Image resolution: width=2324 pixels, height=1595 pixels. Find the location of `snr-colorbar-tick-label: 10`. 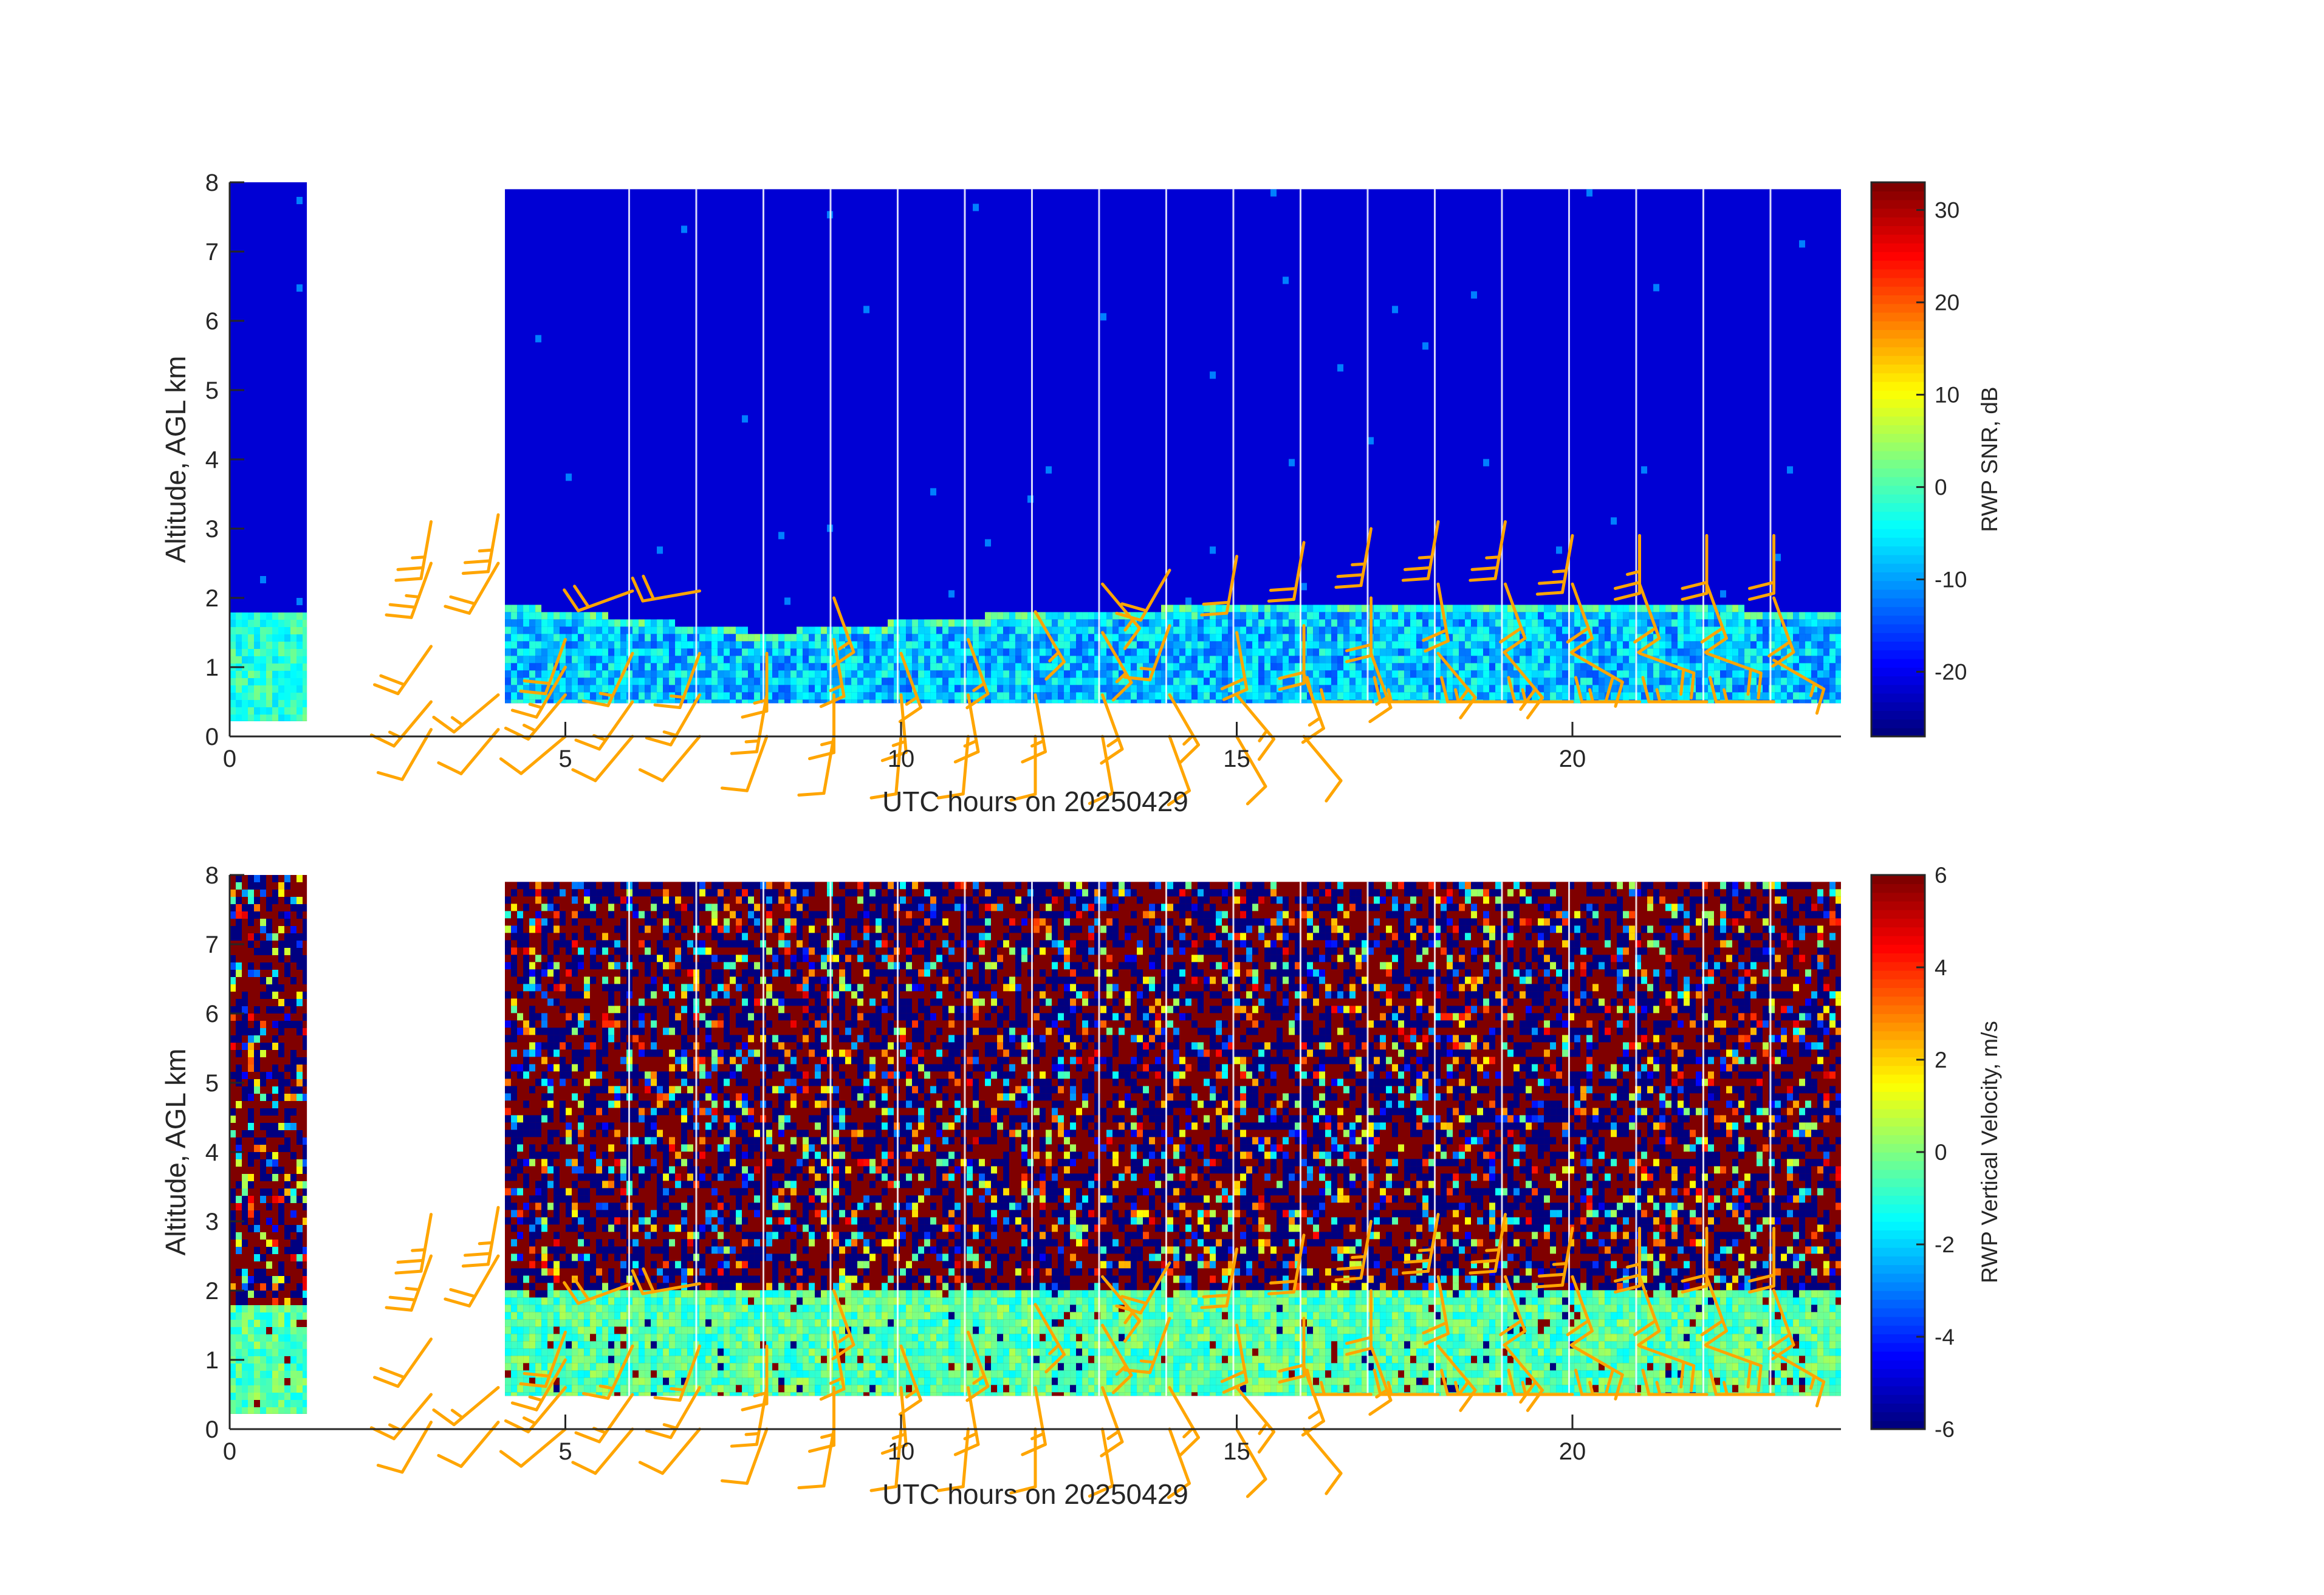

snr-colorbar-tick-label: 10 is located at coordinates (1947, 395).